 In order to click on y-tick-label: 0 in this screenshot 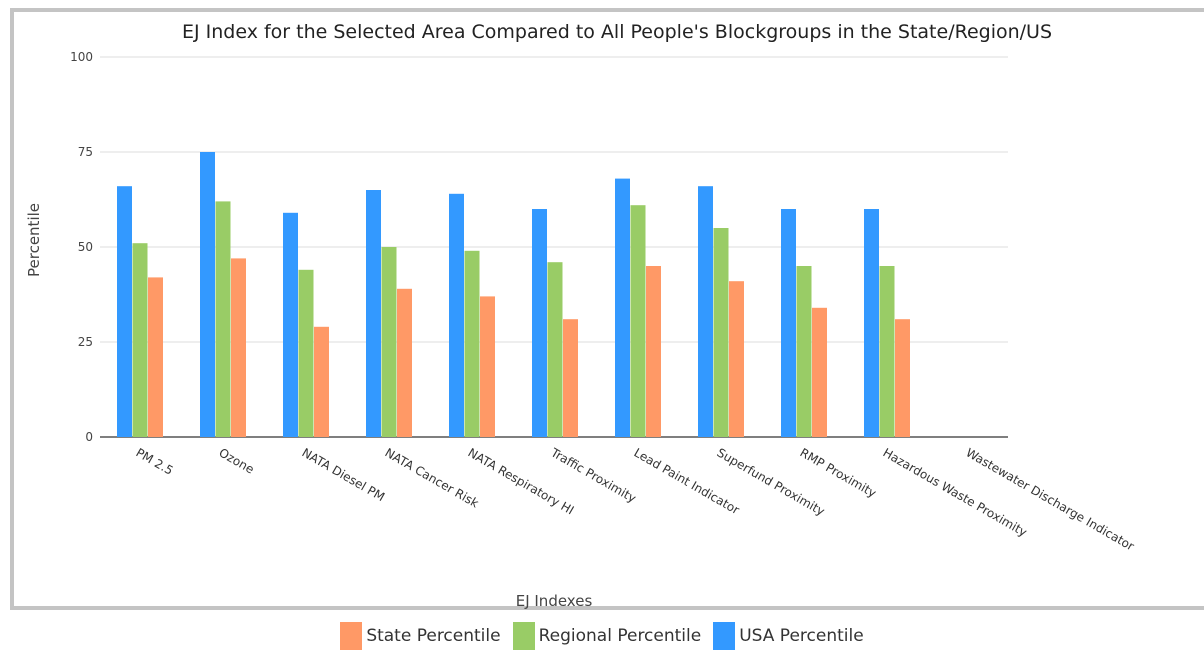, I will do `click(89, 437)`.